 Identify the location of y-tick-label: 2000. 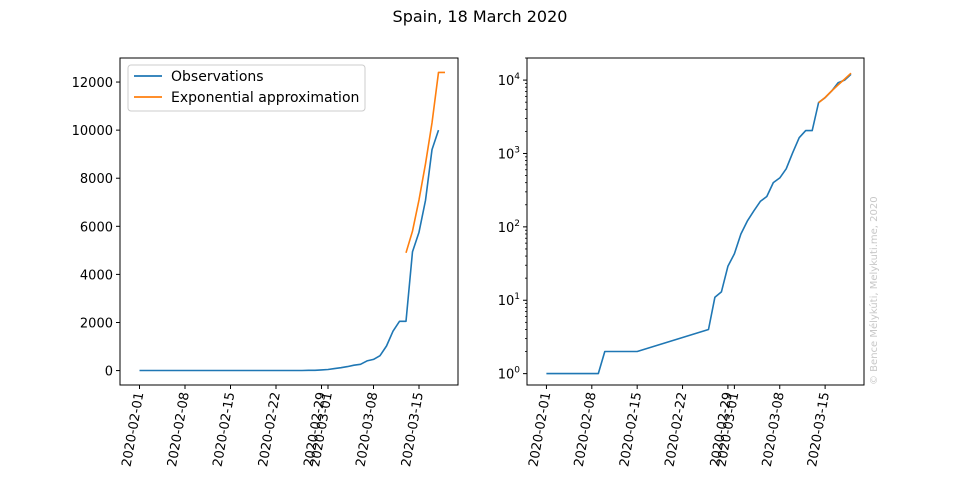
(96, 323).